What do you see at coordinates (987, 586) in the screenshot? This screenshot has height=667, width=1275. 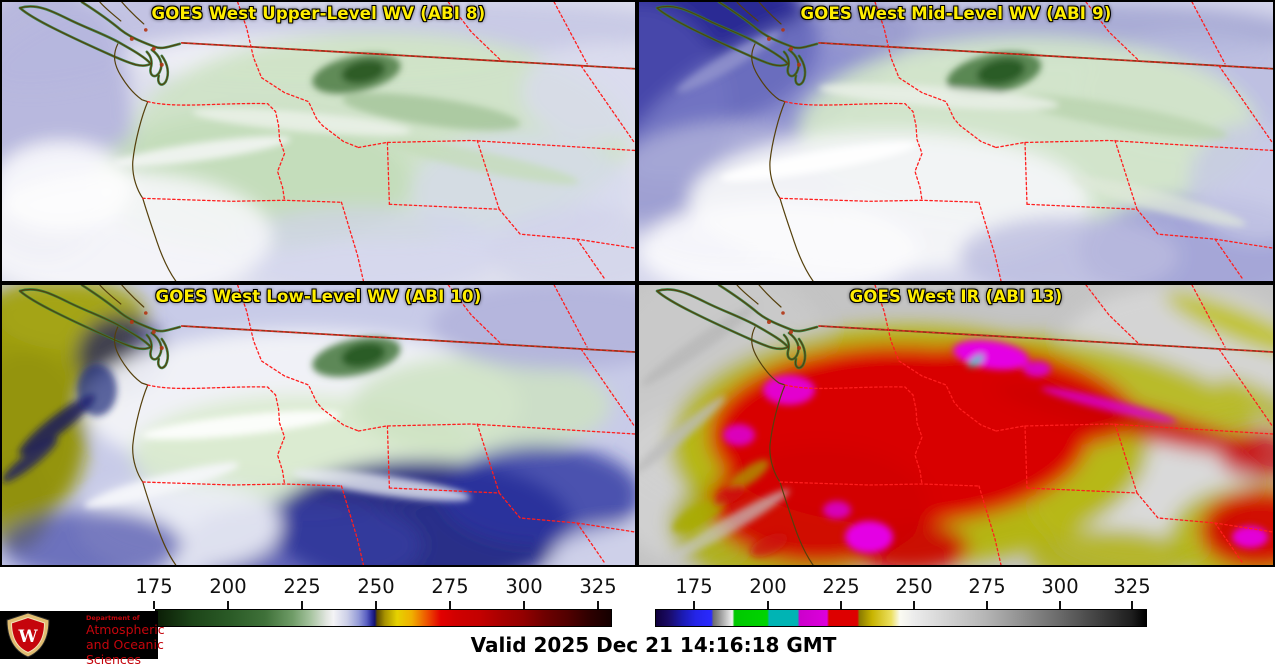 I see `ir-tick-label: 275` at bounding box center [987, 586].